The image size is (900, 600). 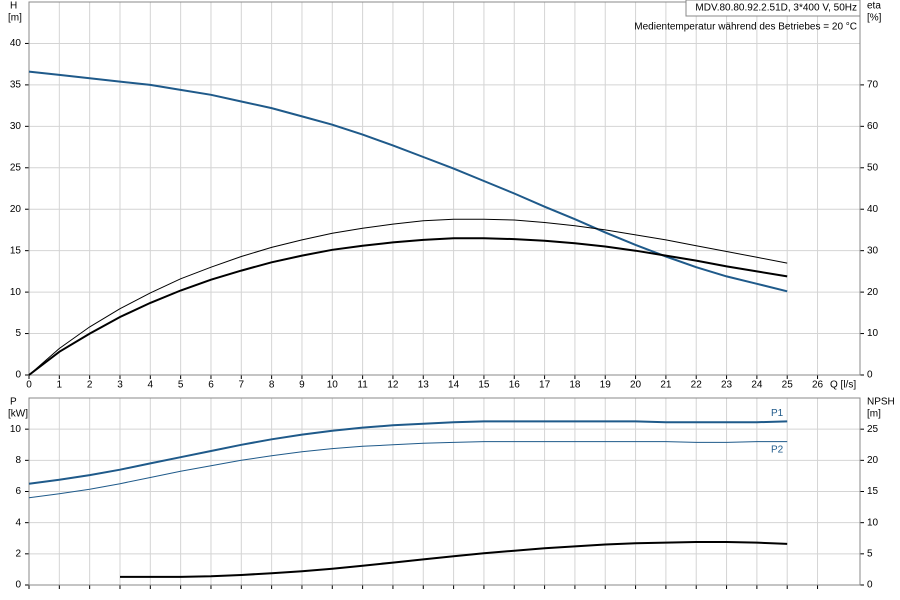 I want to click on x-tick-label: 16, so click(x=515, y=385).